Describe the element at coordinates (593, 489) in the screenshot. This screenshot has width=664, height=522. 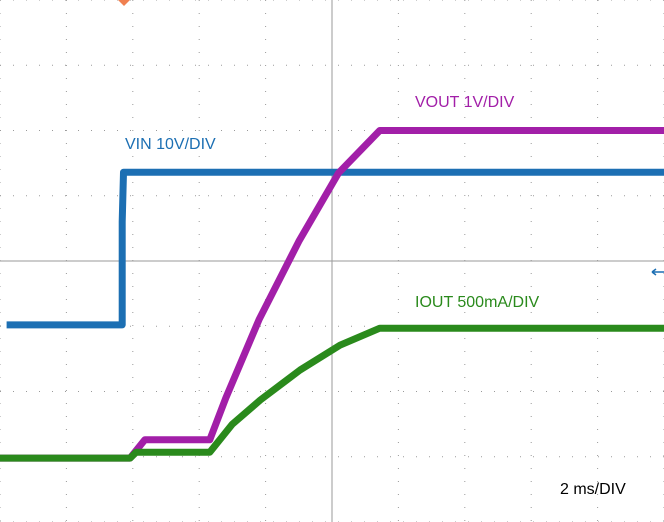
I see `time-scale: 2 ms/DIV` at that location.